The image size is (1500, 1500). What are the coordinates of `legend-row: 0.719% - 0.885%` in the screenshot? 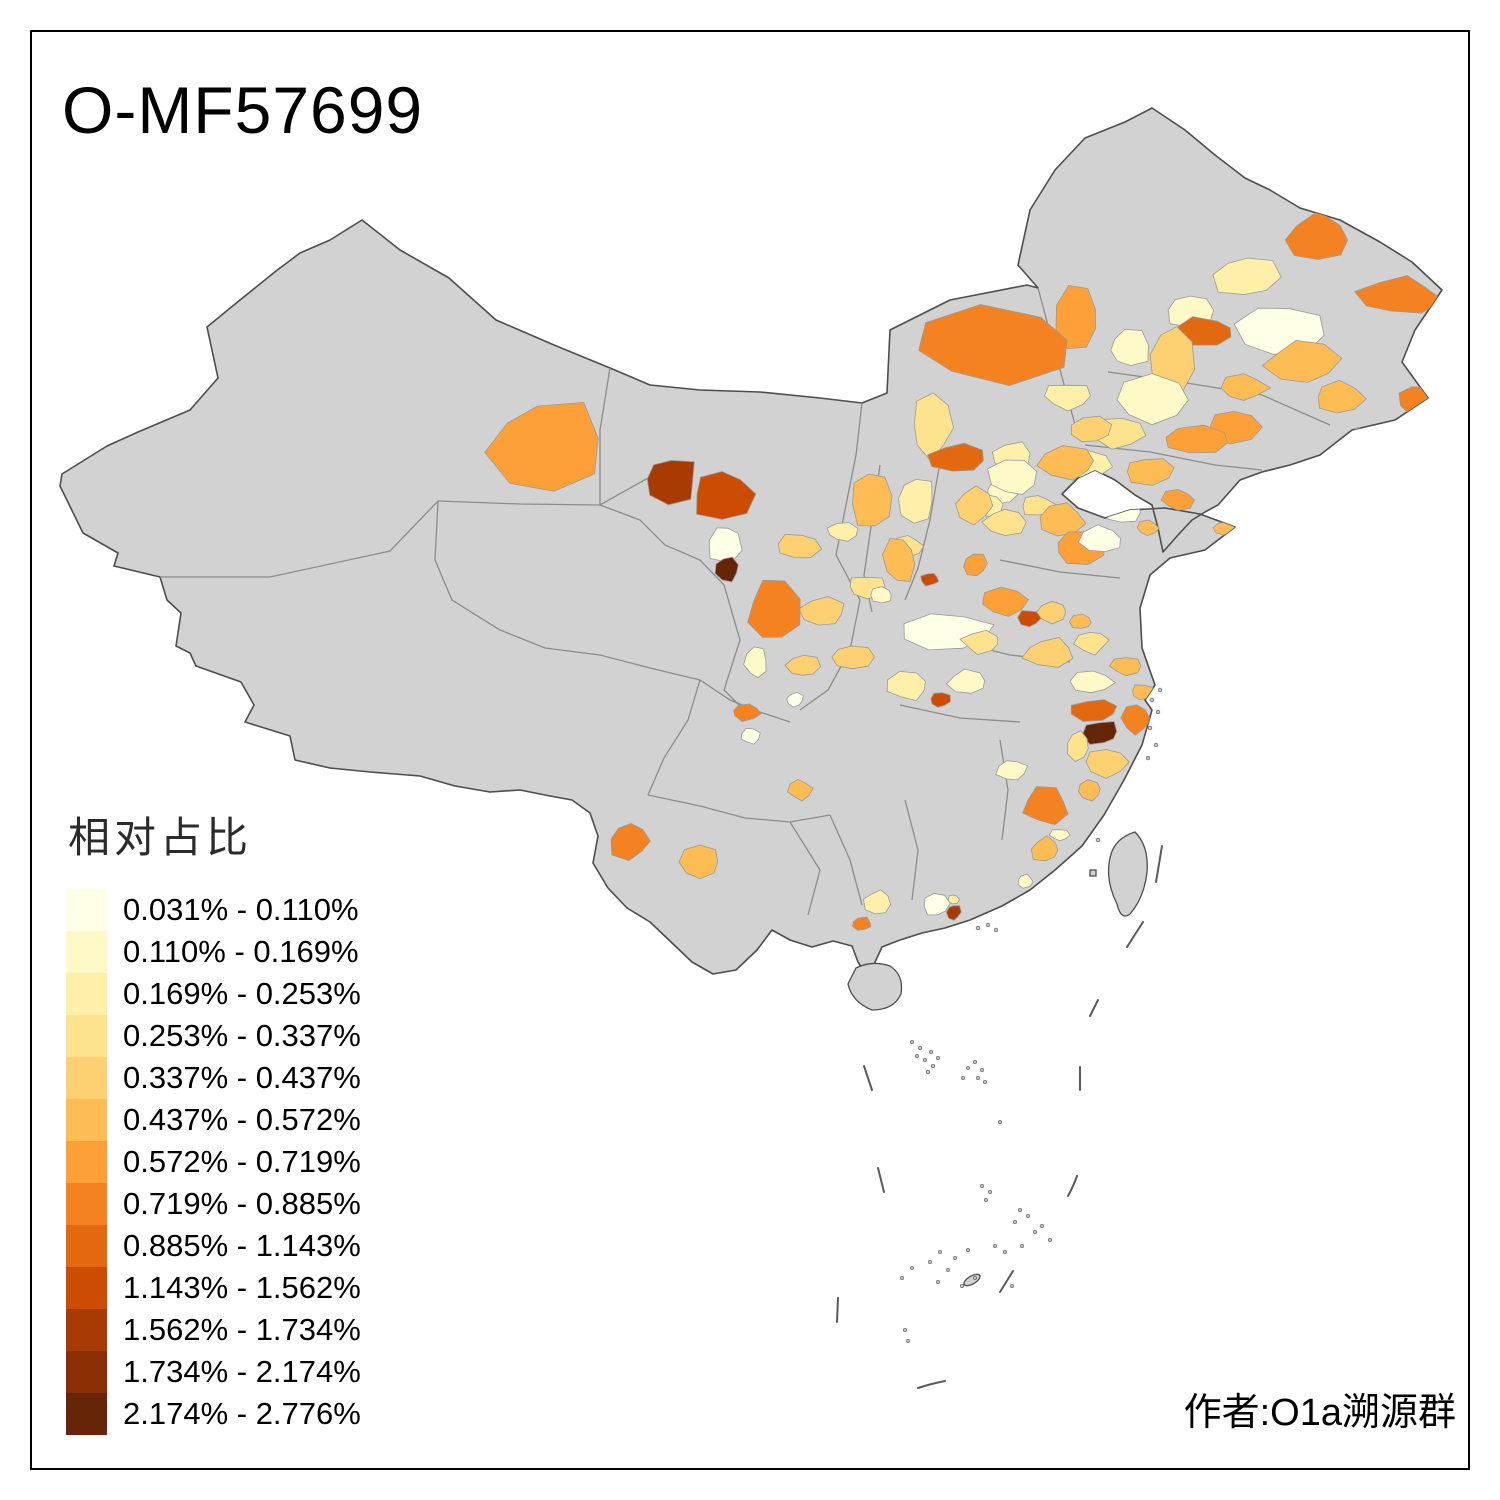 It's located at (213, 1204).